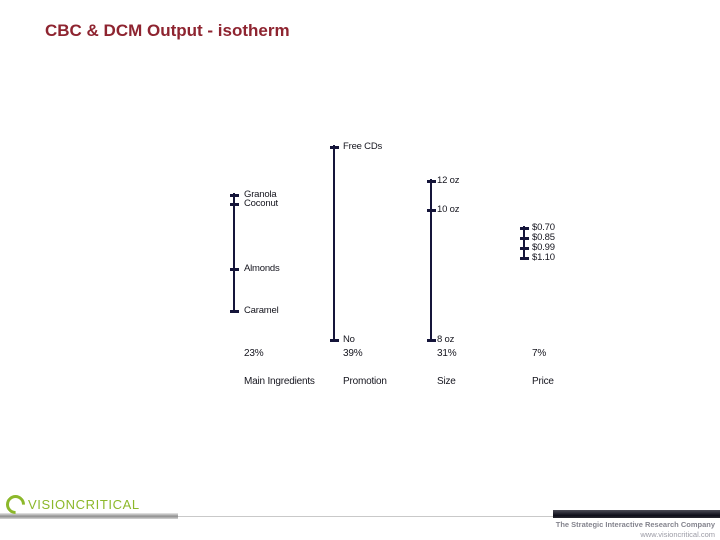  I want to click on attribute-name: Price, so click(543, 381).